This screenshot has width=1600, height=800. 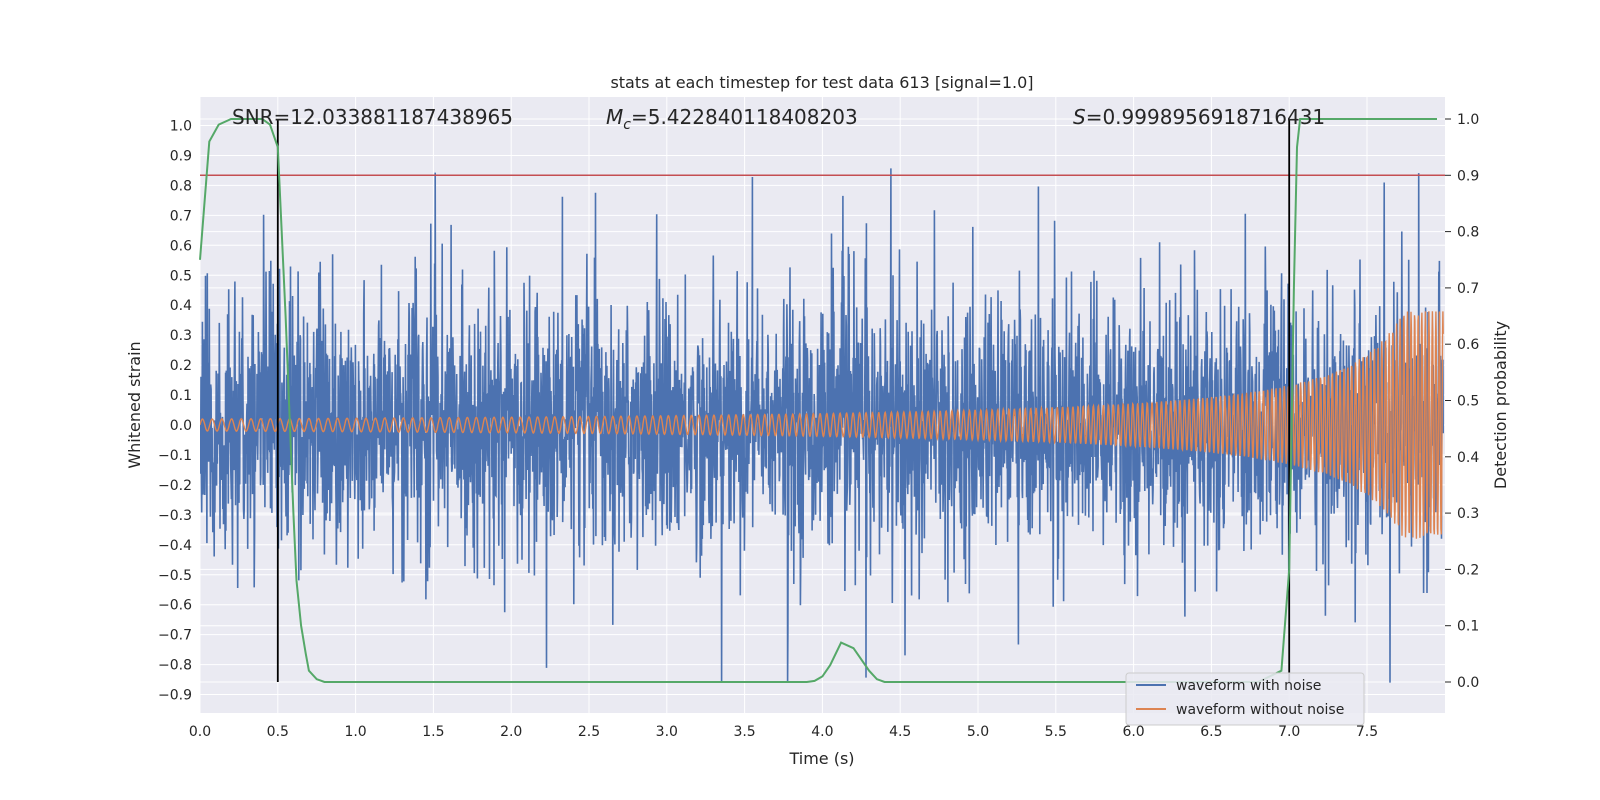 I want to click on annotation-snr: SNR=12.033881187438965, so click(x=372, y=117).